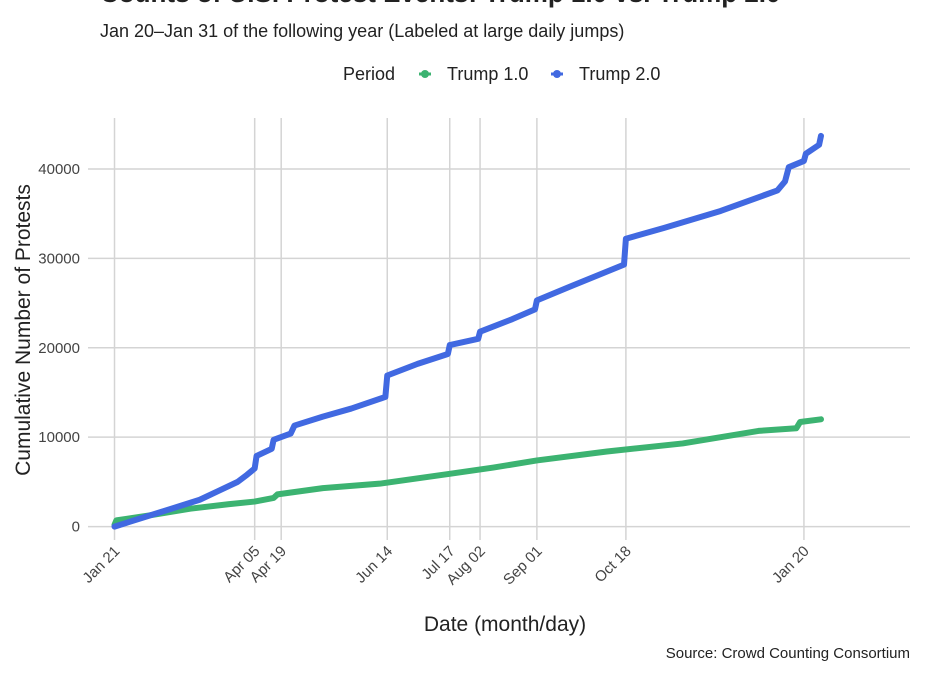 This screenshot has height=675, width=936. Describe the element at coordinates (76, 527) in the screenshot. I see `y-tick-label: 0` at that location.